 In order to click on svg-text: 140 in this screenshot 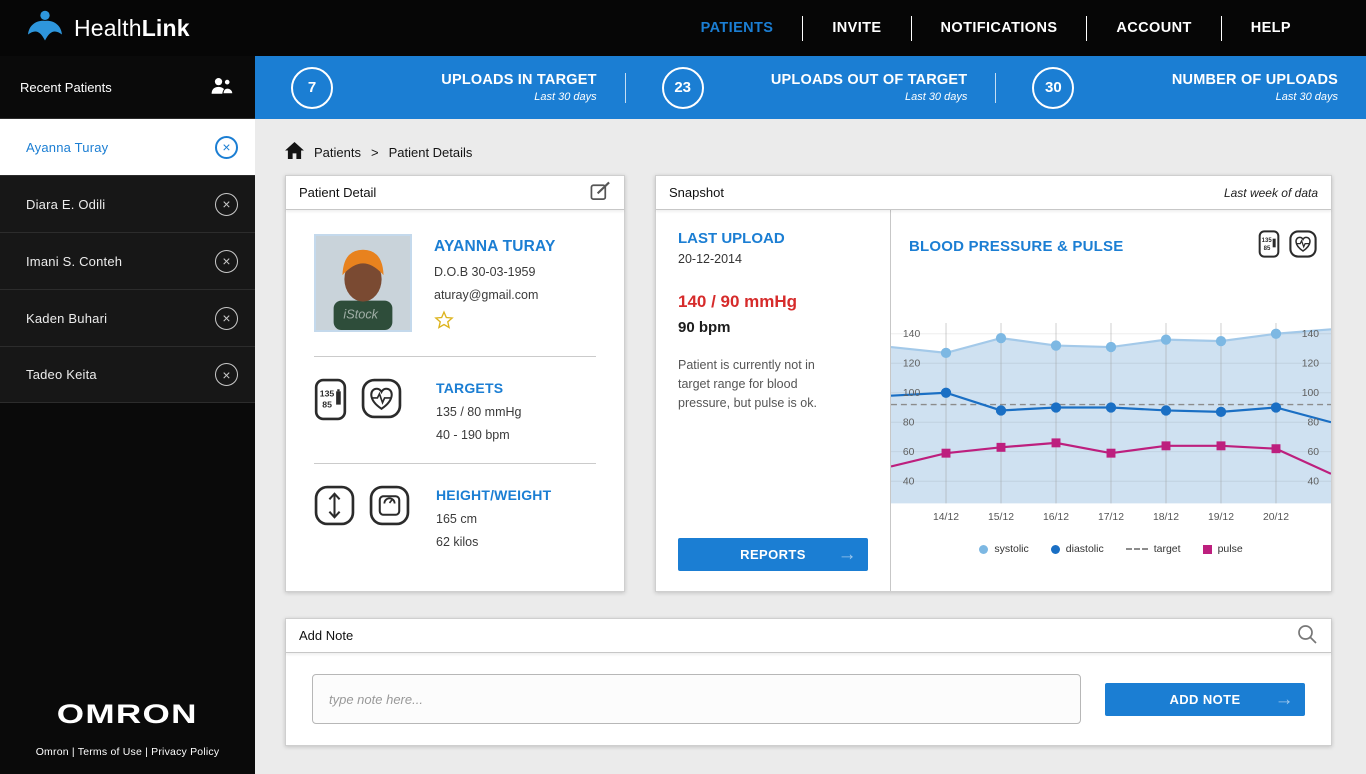, I will do `click(912, 334)`.